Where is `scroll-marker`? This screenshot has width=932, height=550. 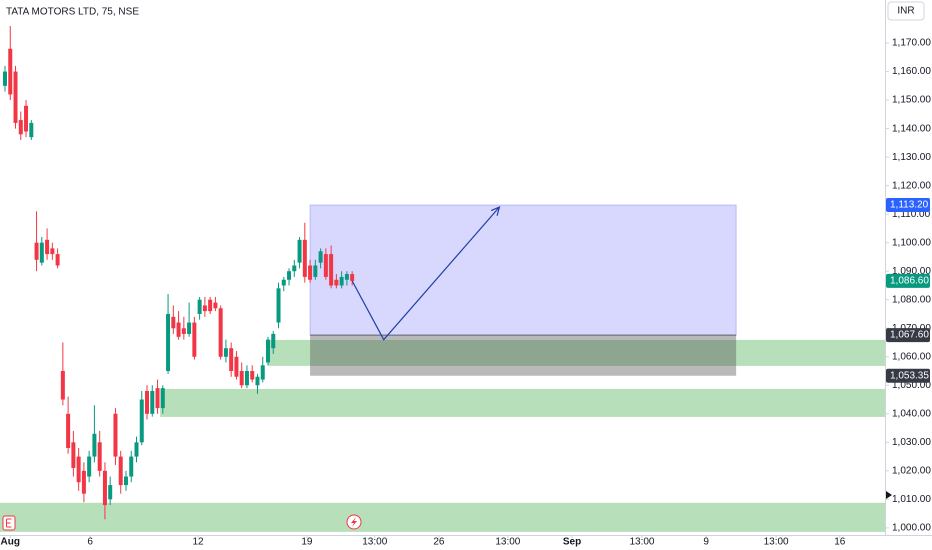 scroll-marker is located at coordinates (889, 495).